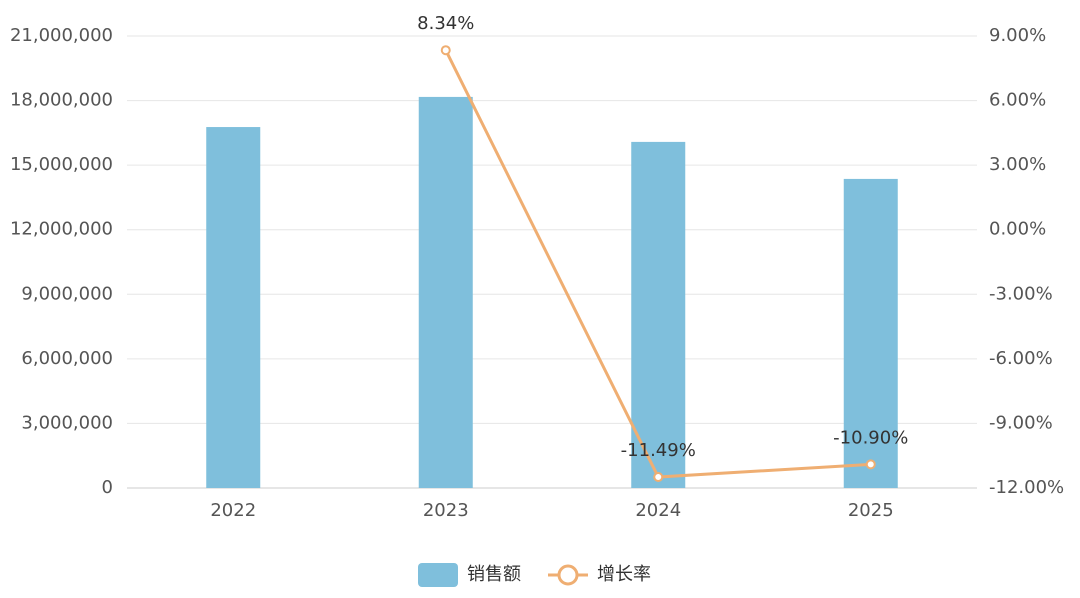  What do you see at coordinates (1017, 35) in the screenshot?
I see `y2-tick-label: 9.00%` at bounding box center [1017, 35].